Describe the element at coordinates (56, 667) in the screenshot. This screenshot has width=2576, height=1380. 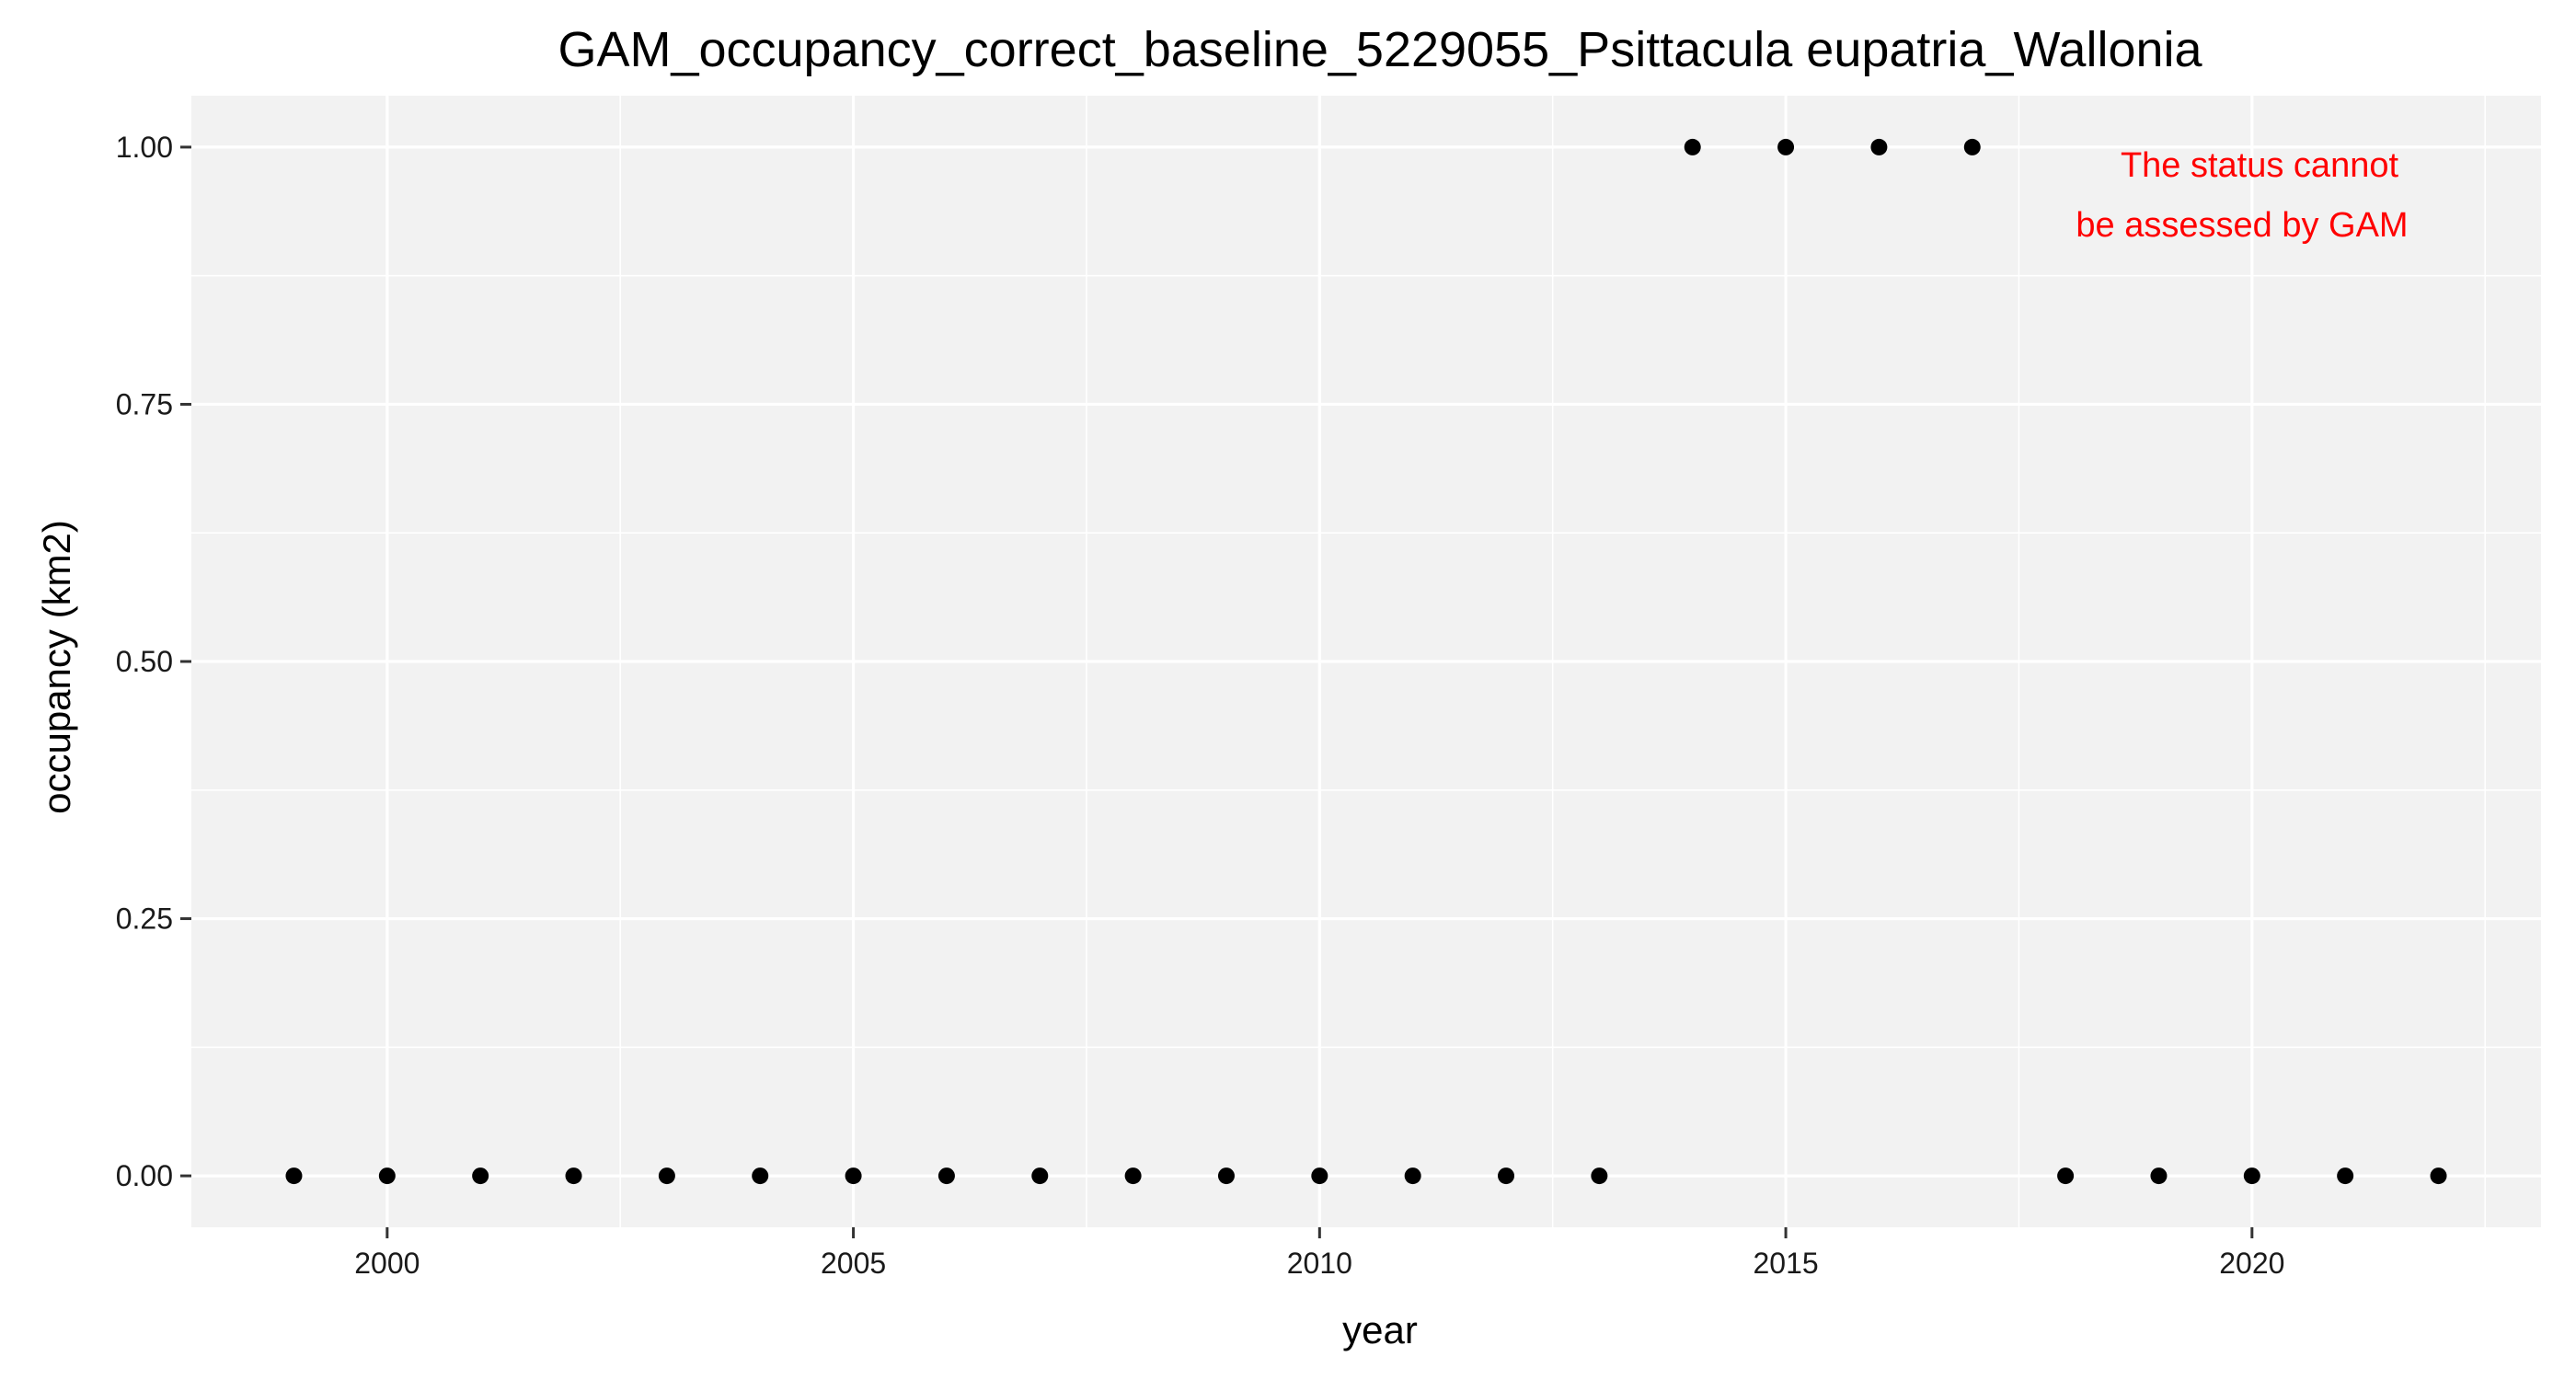
I see `y-axis-title: occupancy (km2)` at that location.